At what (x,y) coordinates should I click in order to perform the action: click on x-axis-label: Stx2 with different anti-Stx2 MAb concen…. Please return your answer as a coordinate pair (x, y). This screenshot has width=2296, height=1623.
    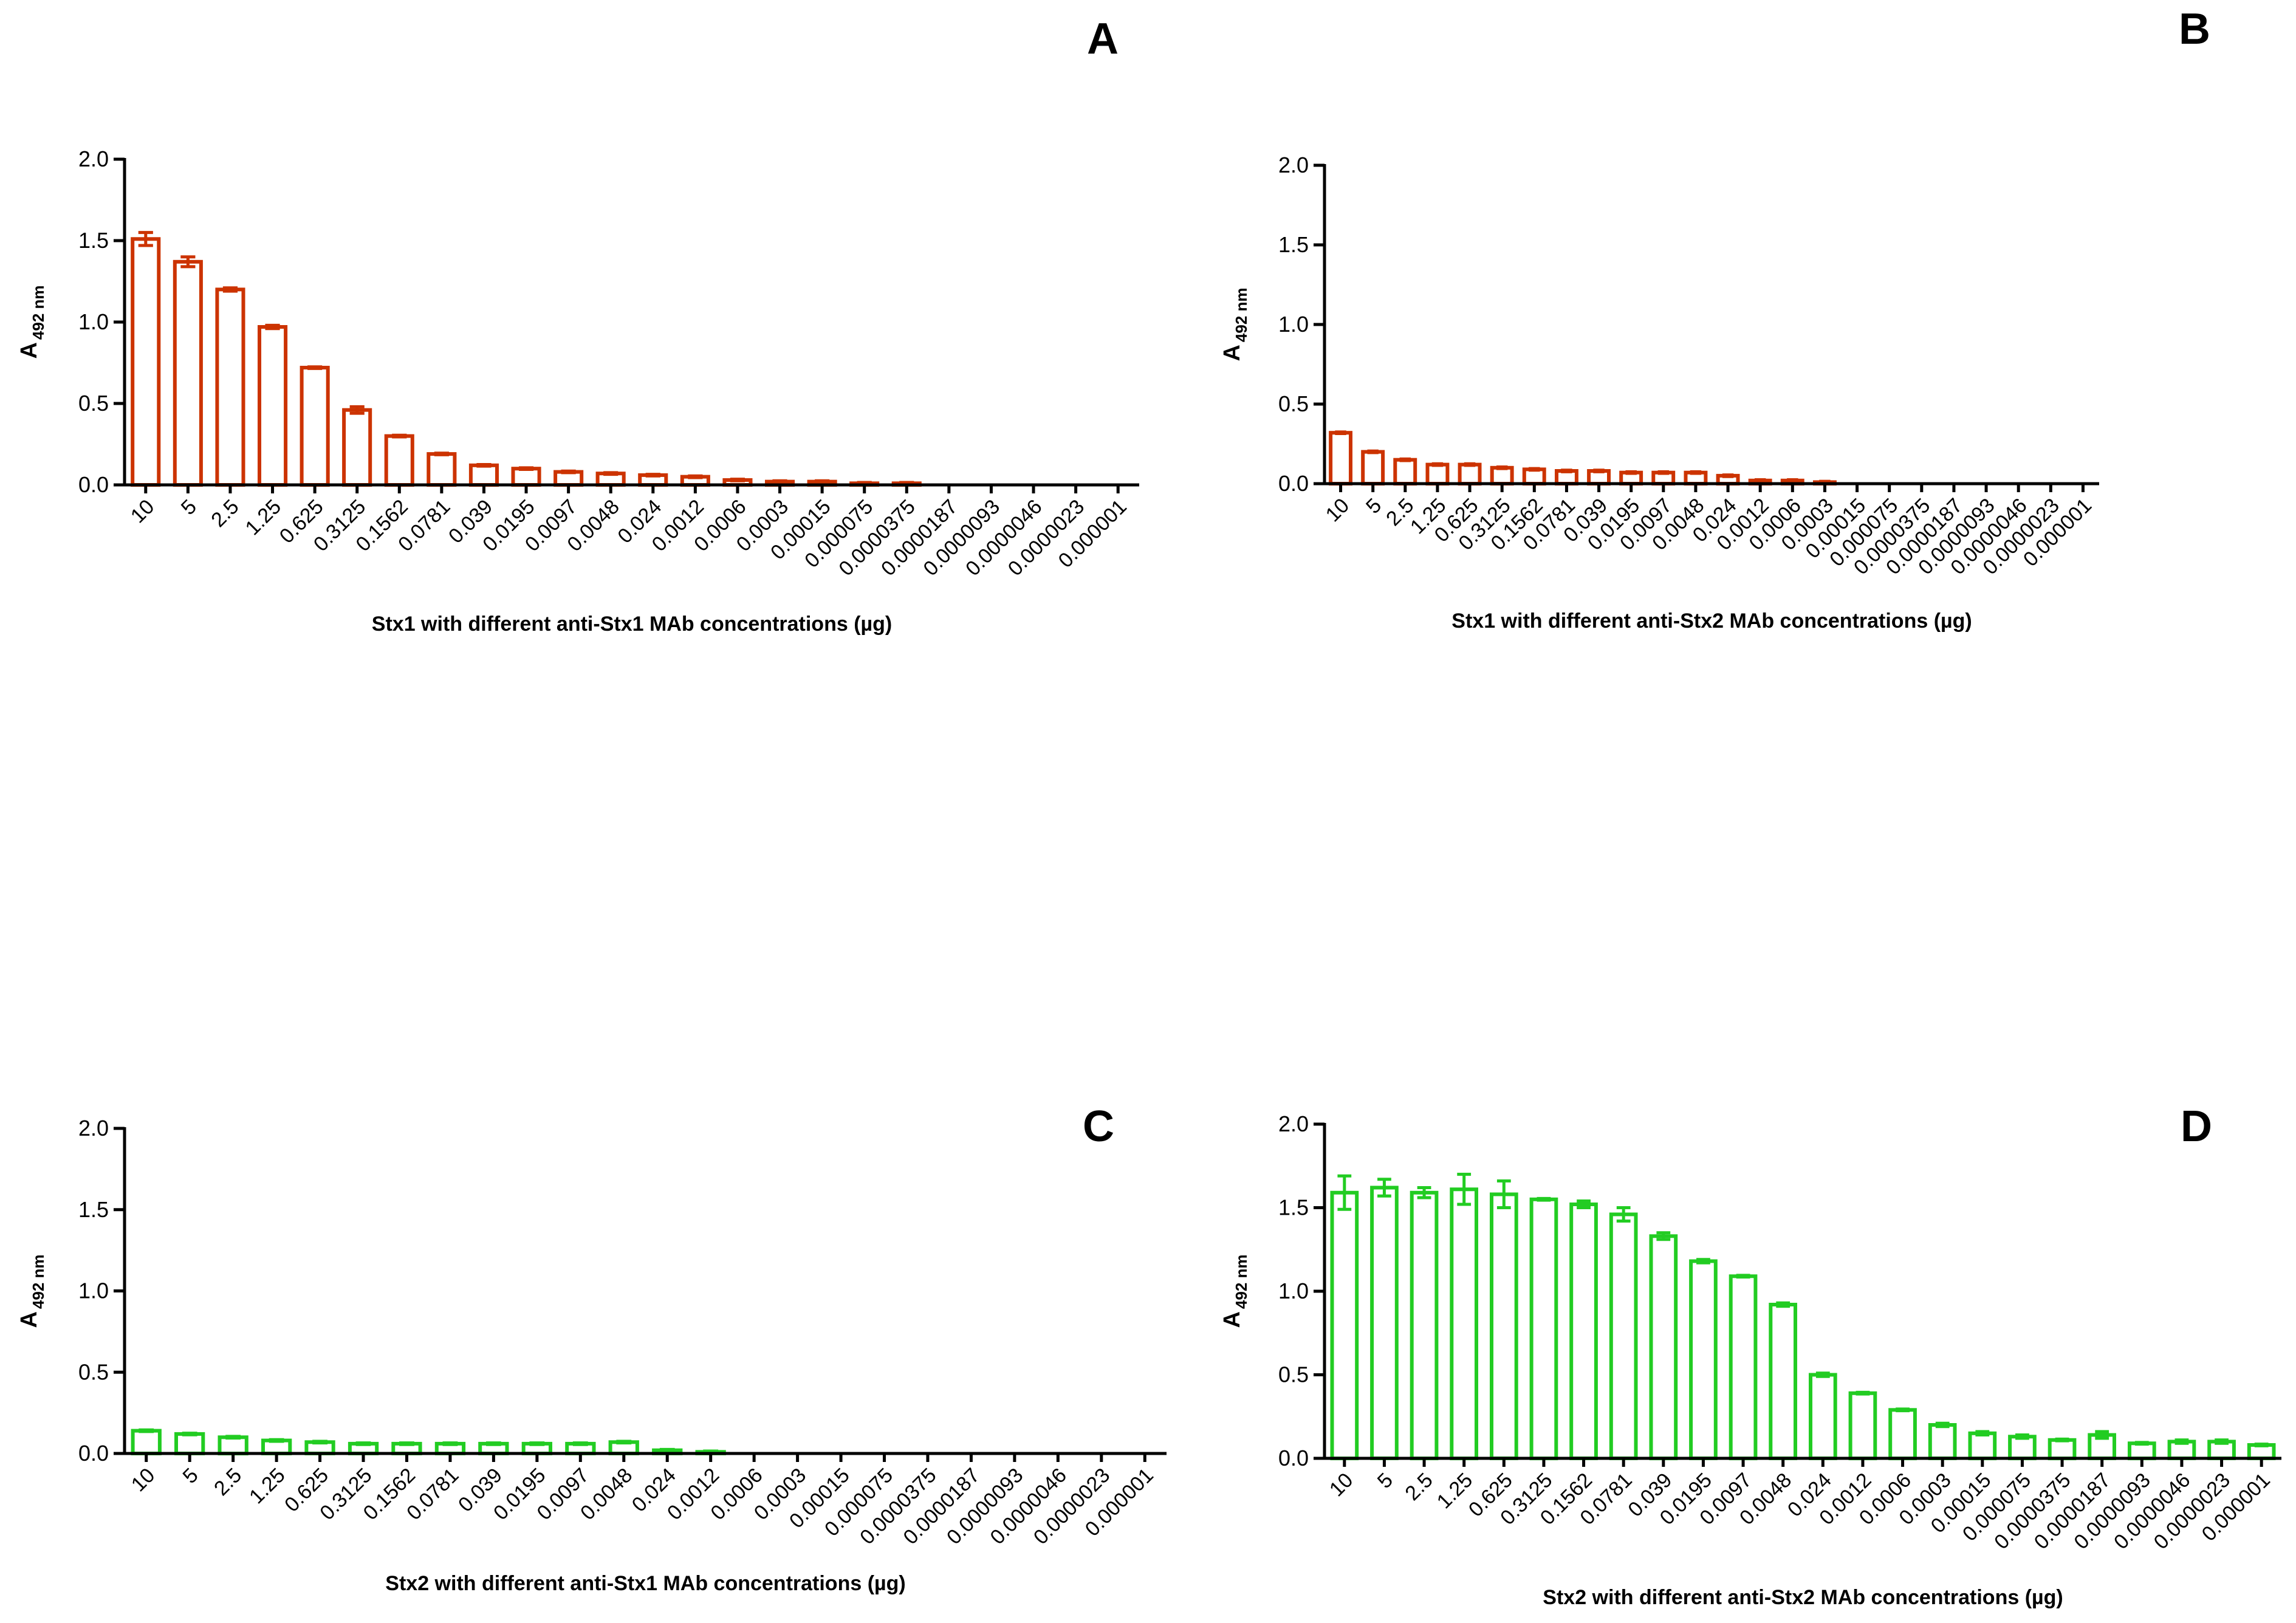
    Looking at the image, I should click on (1803, 1598).